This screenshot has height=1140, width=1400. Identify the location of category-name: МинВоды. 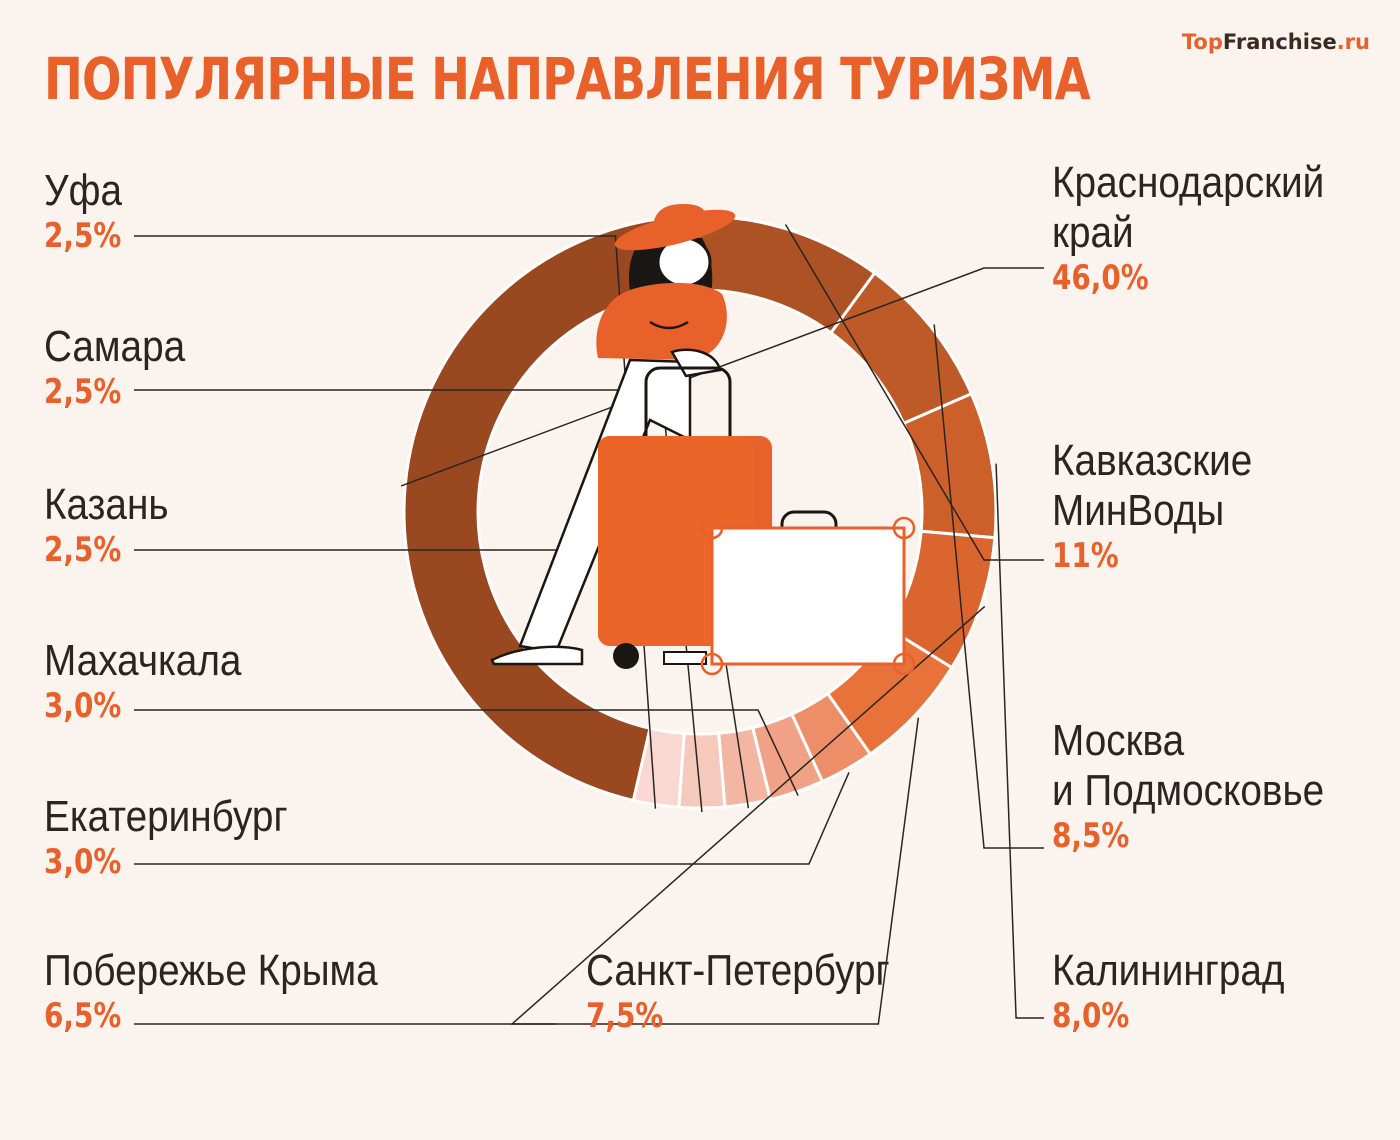
(1138, 510).